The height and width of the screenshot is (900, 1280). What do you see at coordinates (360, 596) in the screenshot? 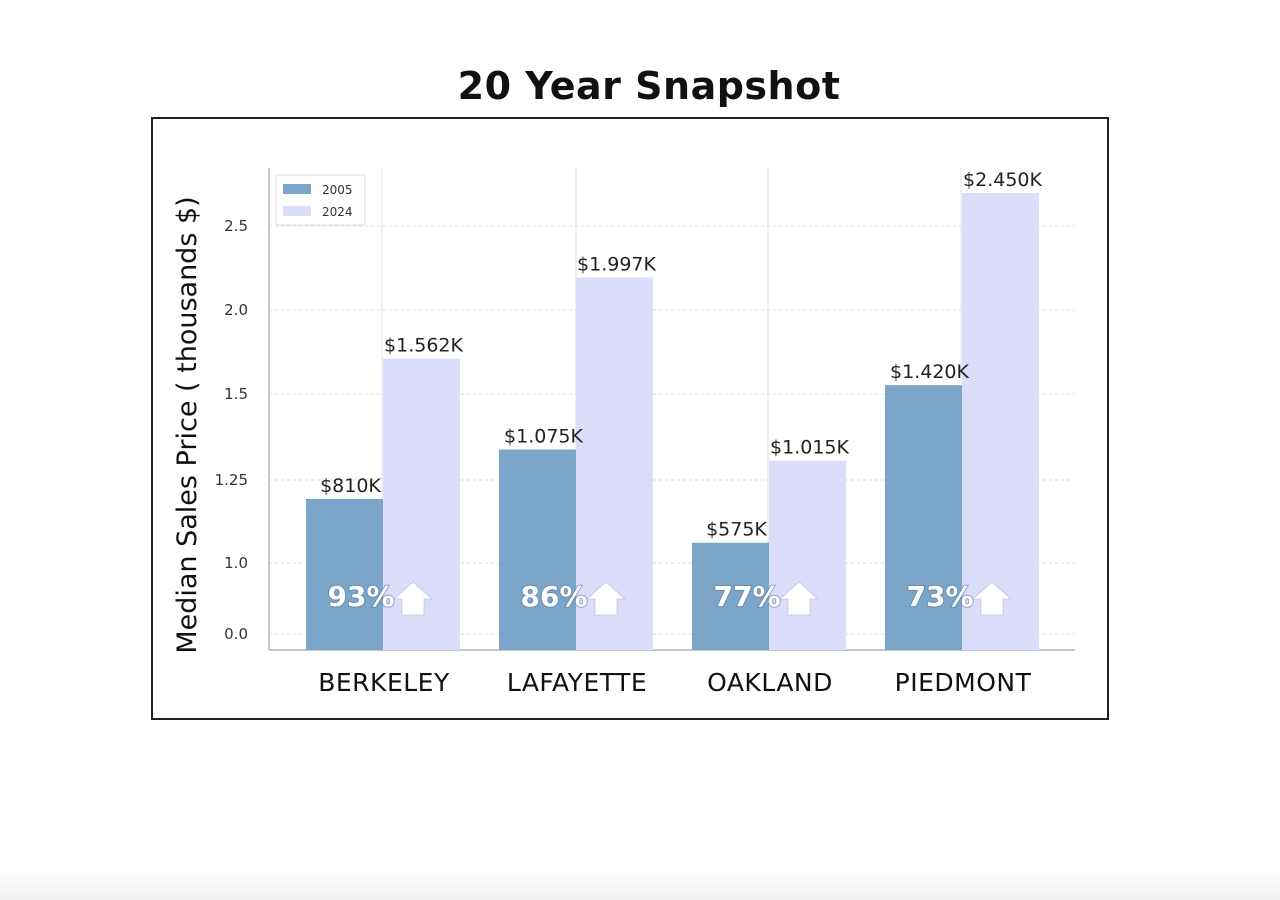
I see `change-percent-label: 93%` at bounding box center [360, 596].